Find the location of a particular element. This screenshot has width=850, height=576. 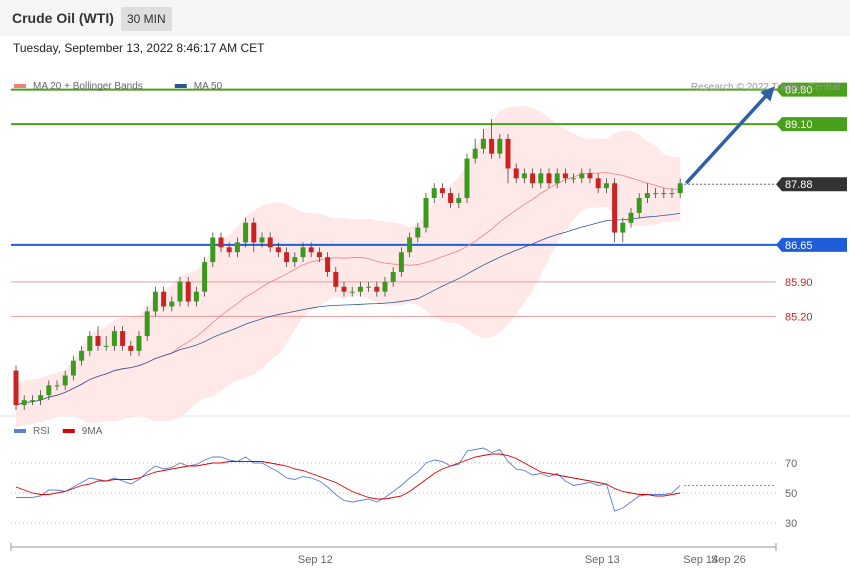

time-tick-label: Sep 13 is located at coordinates (602, 560).